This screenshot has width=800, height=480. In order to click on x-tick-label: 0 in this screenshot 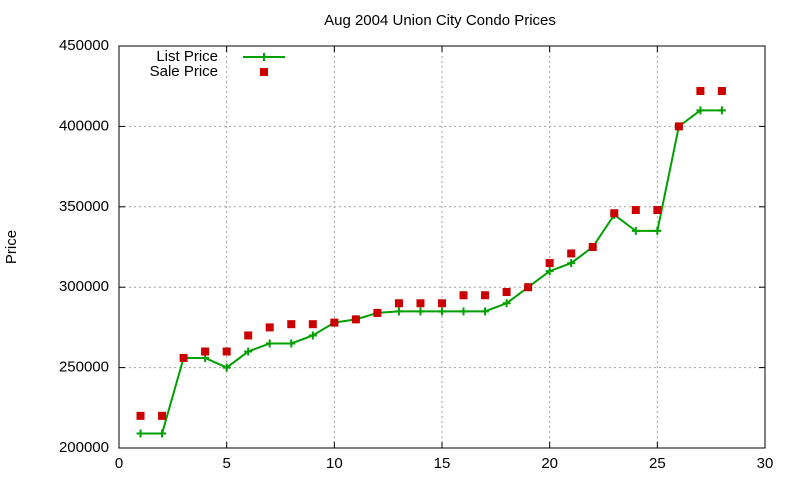, I will do `click(119, 463)`.